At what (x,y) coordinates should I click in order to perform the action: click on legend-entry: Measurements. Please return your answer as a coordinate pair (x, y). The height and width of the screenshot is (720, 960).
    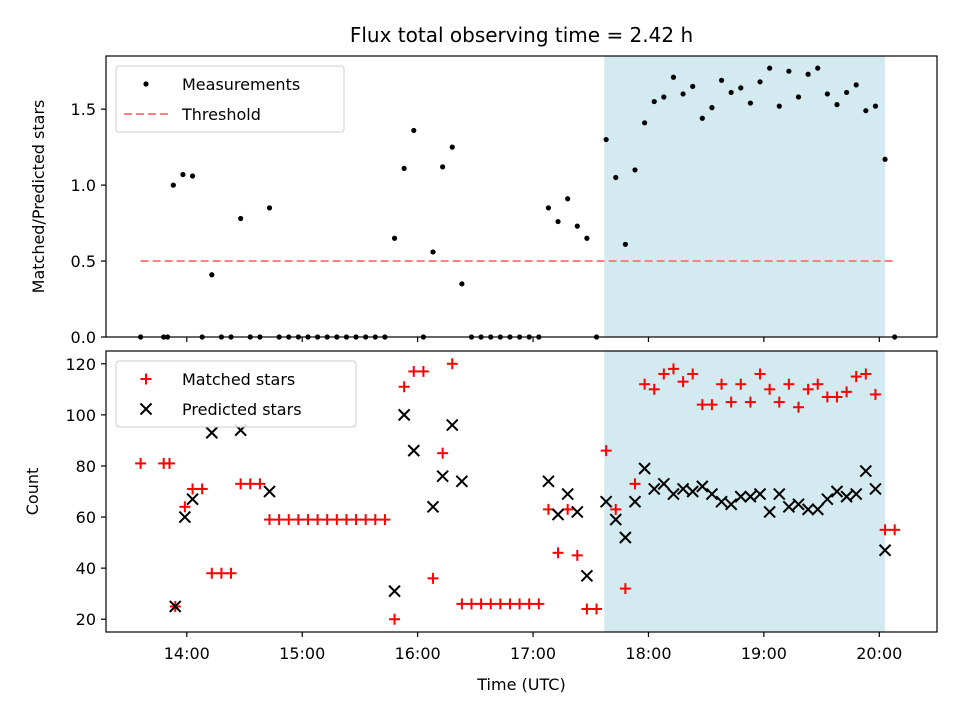
    Looking at the image, I should click on (221, 84).